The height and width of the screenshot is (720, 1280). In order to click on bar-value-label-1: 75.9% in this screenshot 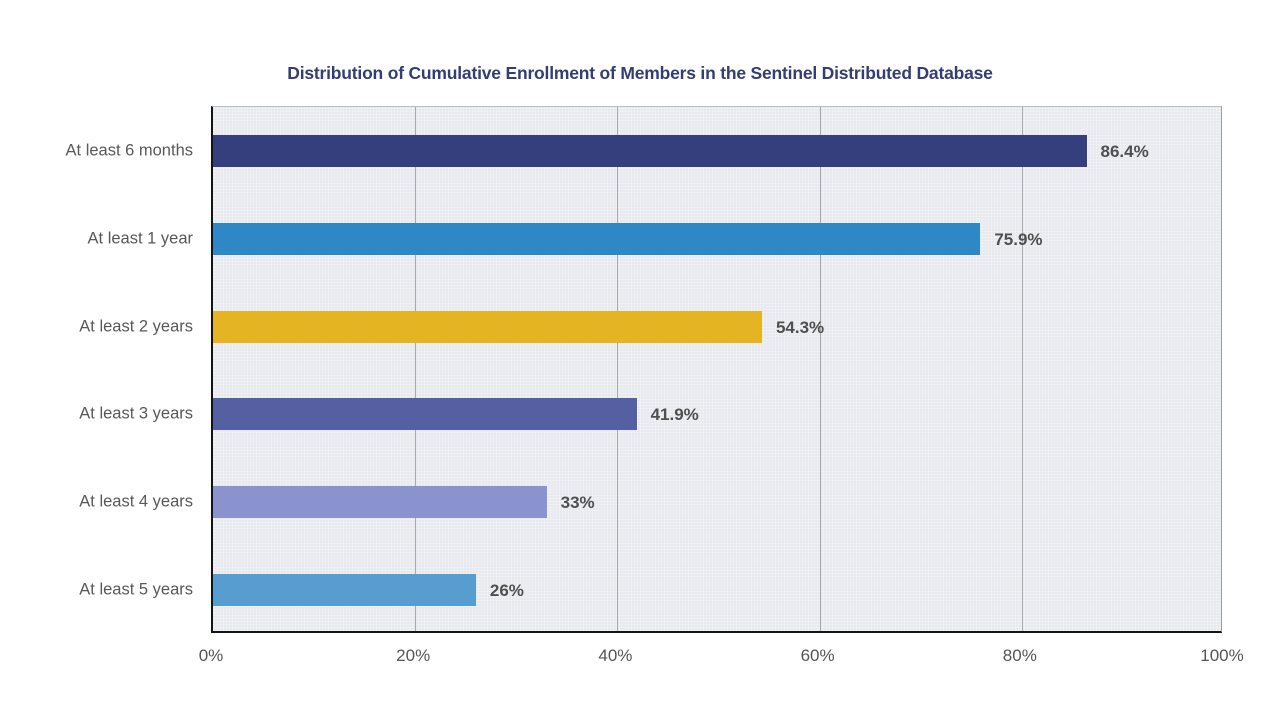, I will do `click(1018, 239)`.